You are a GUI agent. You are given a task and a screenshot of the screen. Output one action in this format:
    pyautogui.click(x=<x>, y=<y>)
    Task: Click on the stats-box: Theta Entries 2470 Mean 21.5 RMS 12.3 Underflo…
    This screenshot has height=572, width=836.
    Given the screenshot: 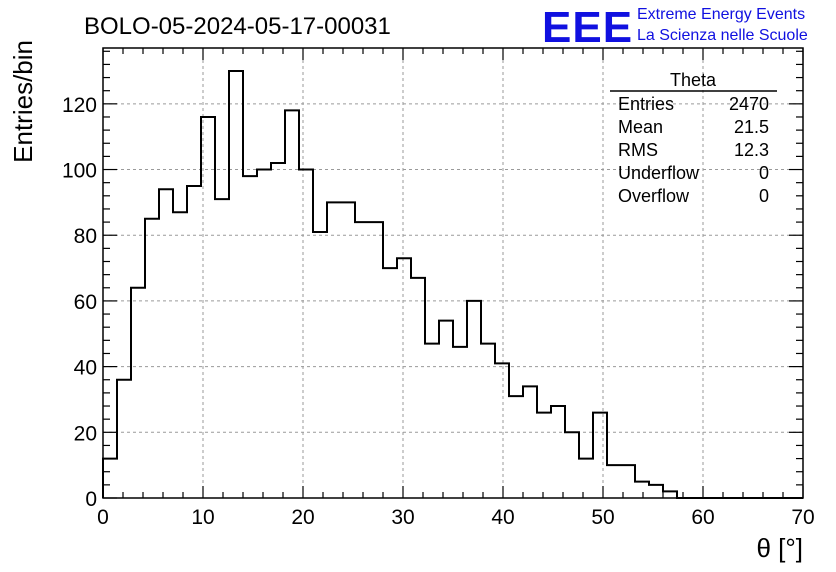 What is the action you would take?
    pyautogui.click(x=693, y=138)
    